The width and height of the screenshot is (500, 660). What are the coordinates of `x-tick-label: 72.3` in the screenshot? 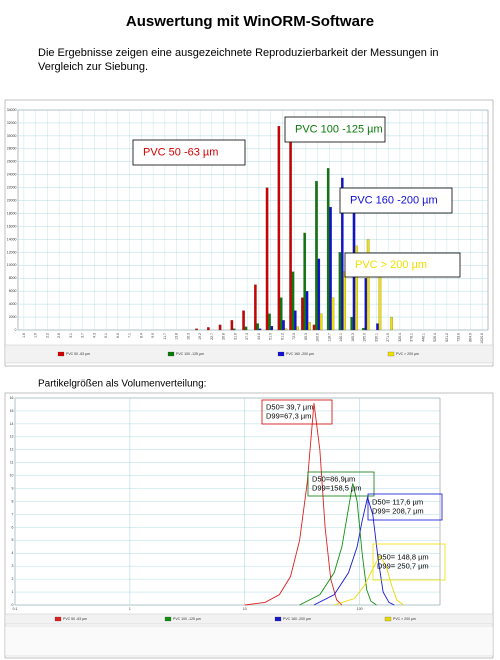 It's located at (294, 336).